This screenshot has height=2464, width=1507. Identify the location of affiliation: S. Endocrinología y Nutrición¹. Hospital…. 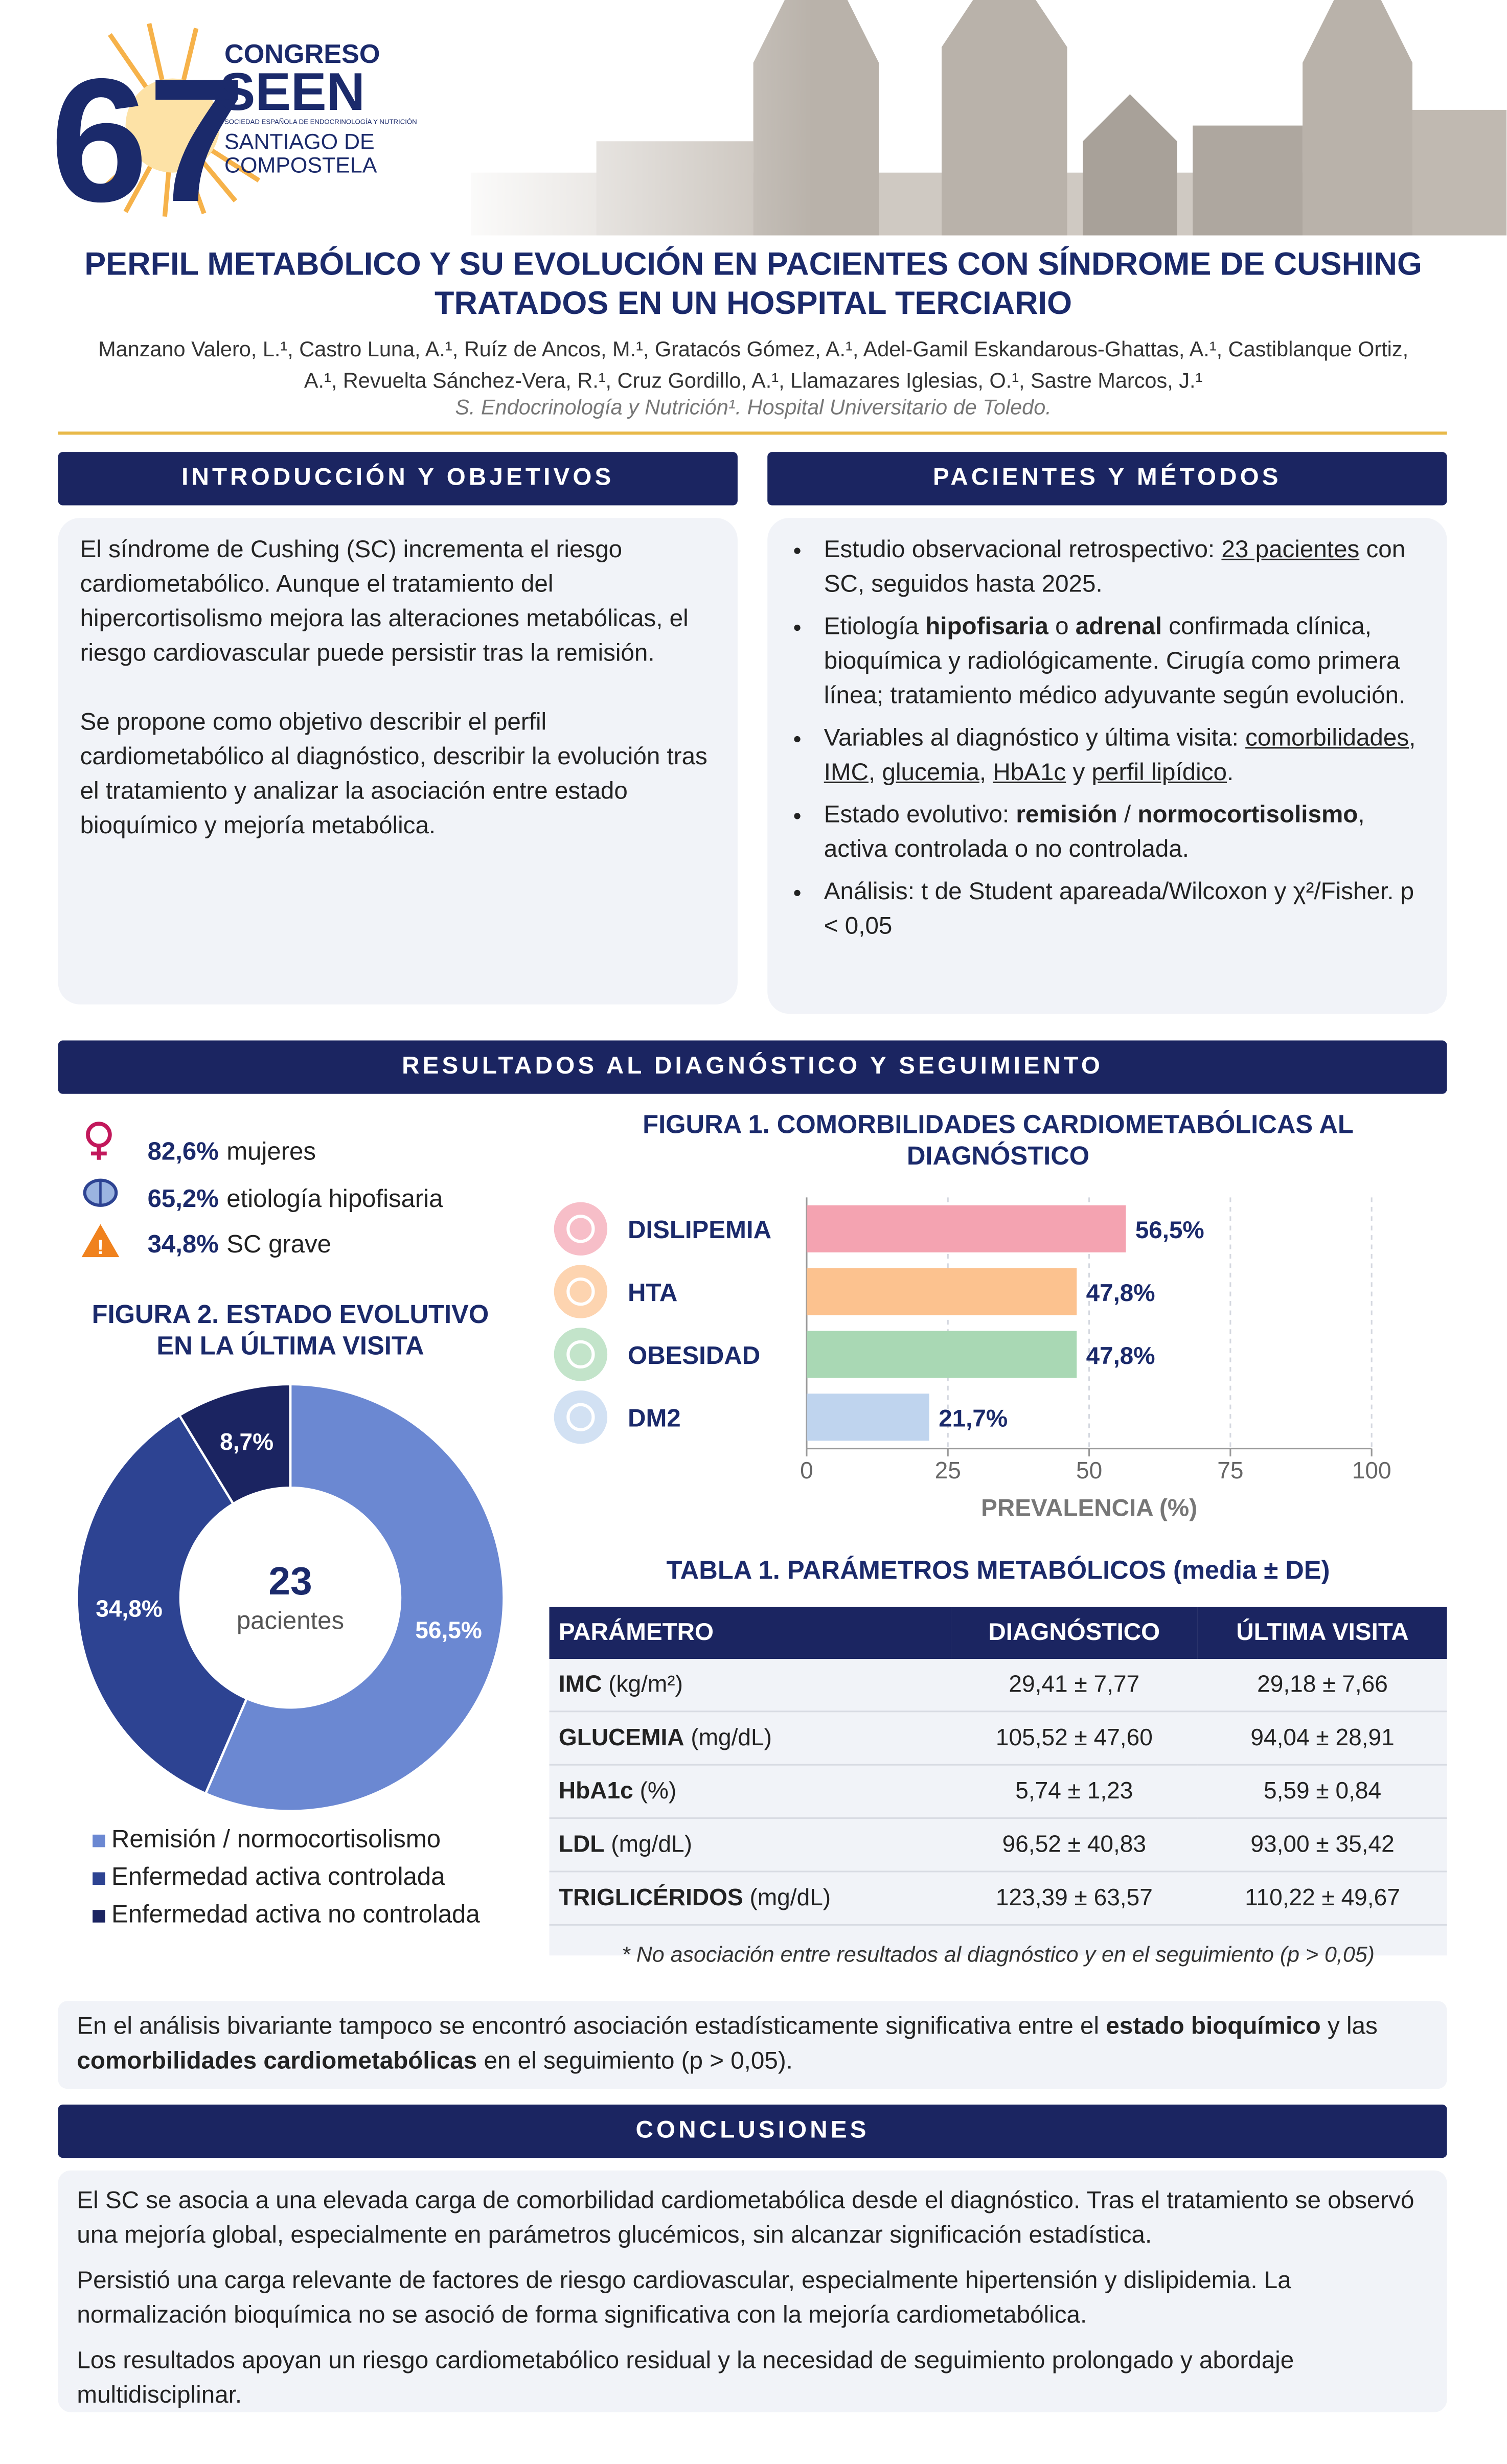
(753, 407).